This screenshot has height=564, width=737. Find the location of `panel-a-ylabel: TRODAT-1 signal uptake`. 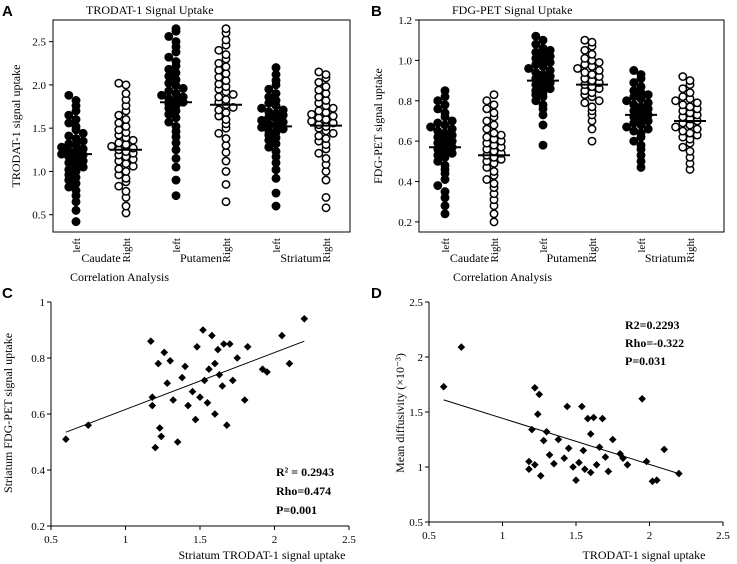

panel-a-ylabel: TRODAT-1 signal uptake is located at coordinates (16, 126).